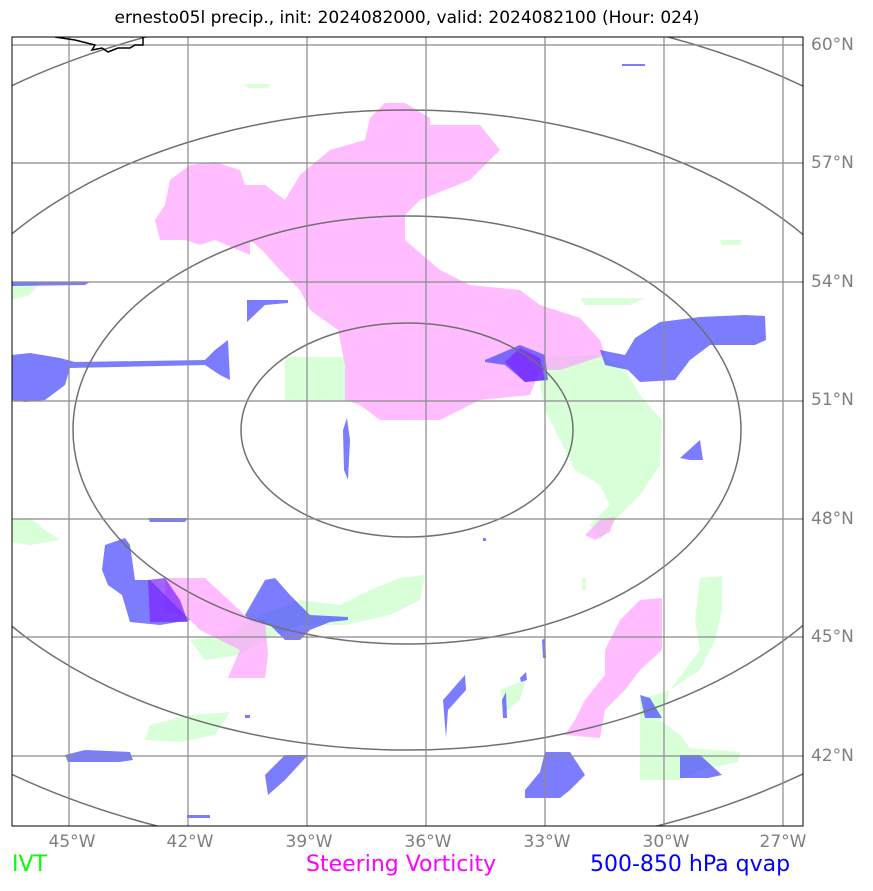 Image resolution: width=873 pixels, height=891 pixels. I want to click on lat-label: 57°N, so click(832, 163).